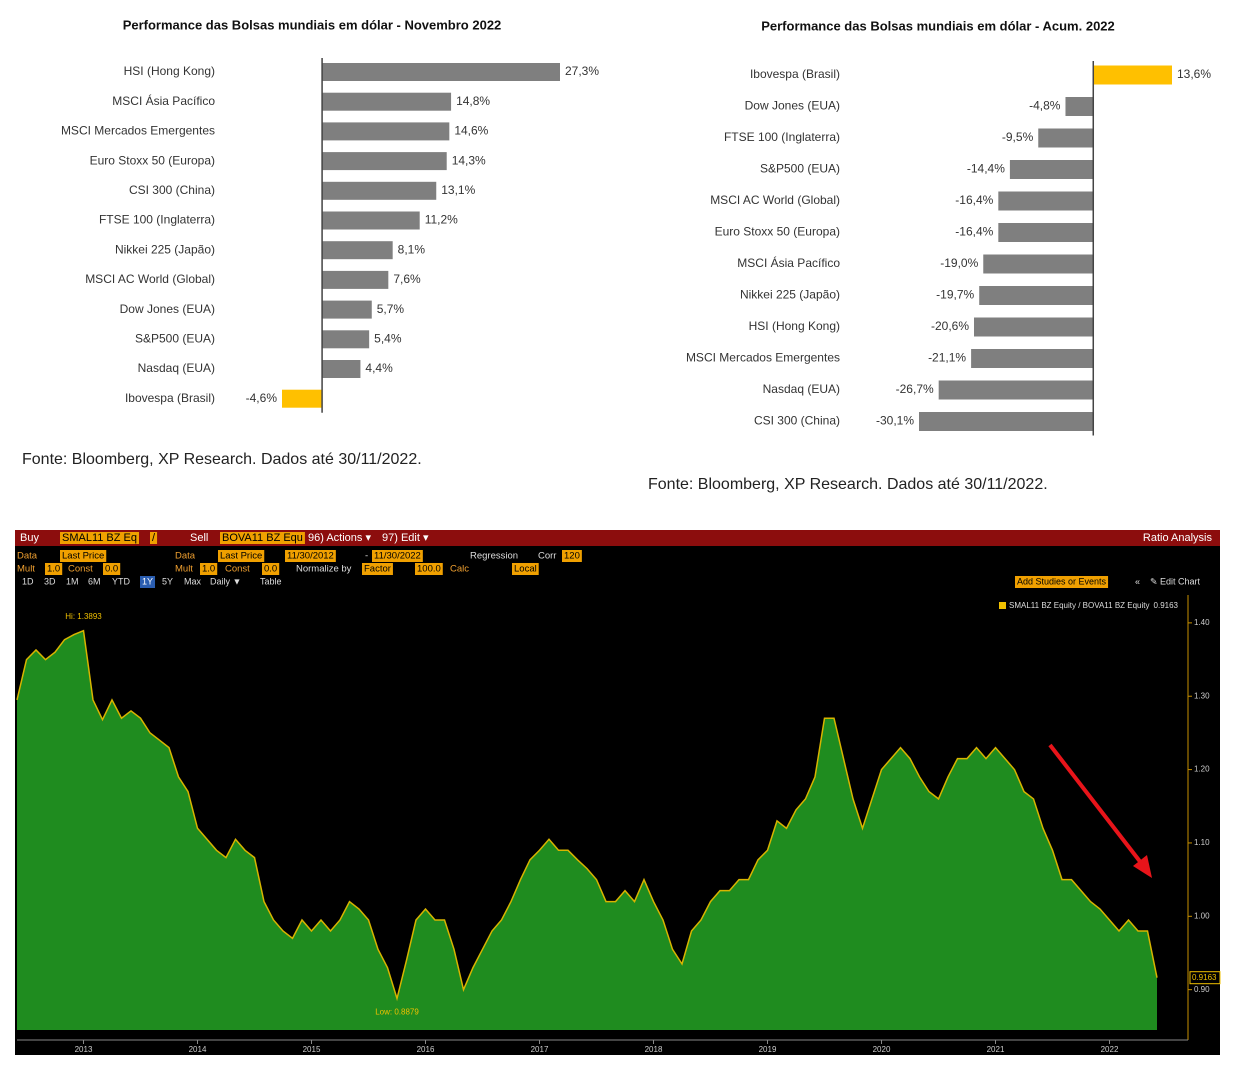  What do you see at coordinates (184, 569) in the screenshot?
I see `toolbar-text: Mult` at bounding box center [184, 569].